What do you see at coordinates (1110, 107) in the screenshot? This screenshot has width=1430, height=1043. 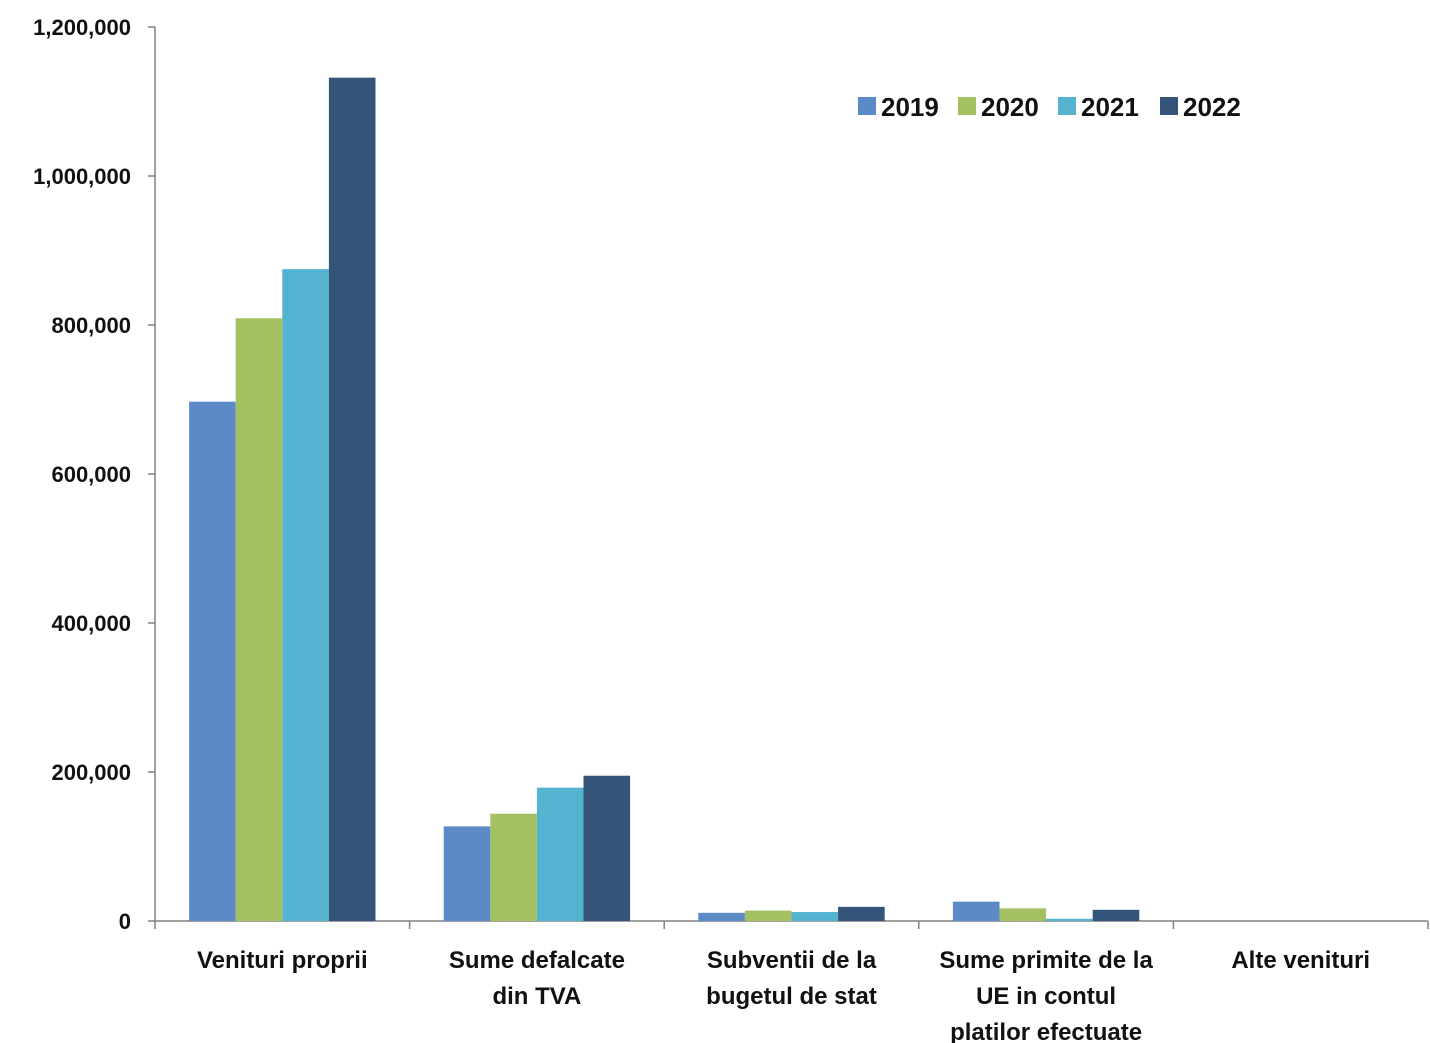 I see `legend-label: 2021` at bounding box center [1110, 107].